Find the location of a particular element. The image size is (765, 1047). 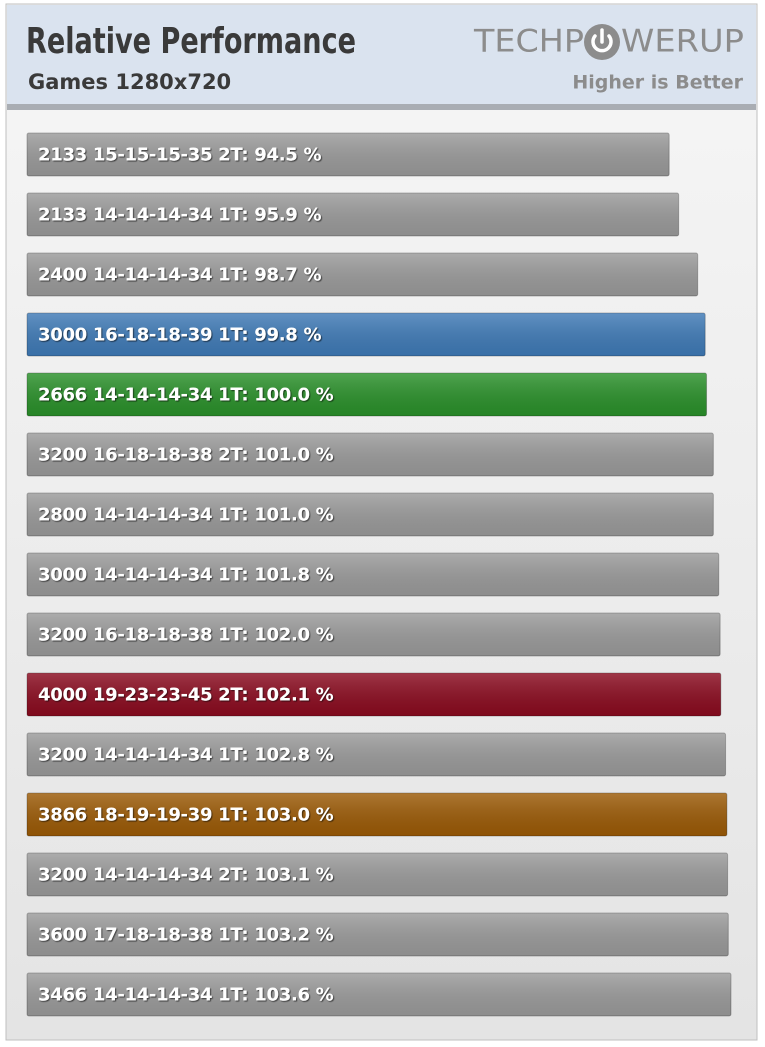

bar-label: 3200 16-18-18-38 1T: 102.0 % is located at coordinates (186, 635).